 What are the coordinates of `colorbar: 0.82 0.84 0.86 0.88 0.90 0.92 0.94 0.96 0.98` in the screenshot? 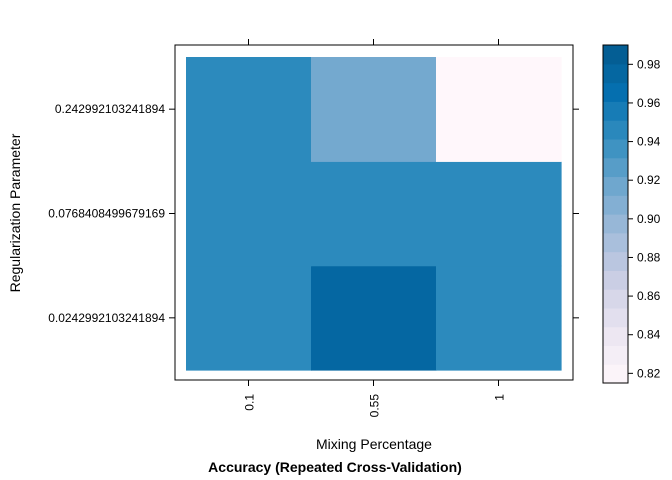 It's located at (631, 214).